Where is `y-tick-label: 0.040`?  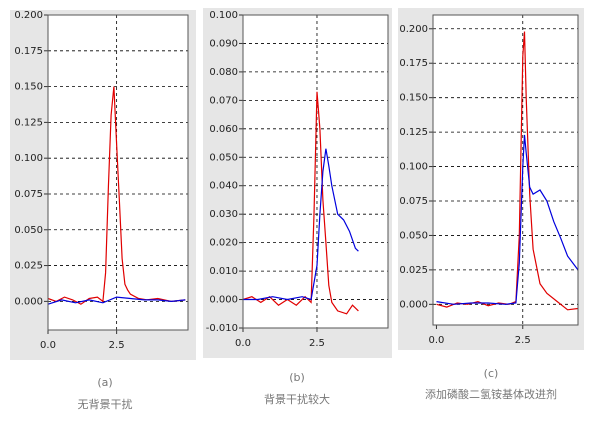 y-tick-label: 0.040 is located at coordinates (223, 186).